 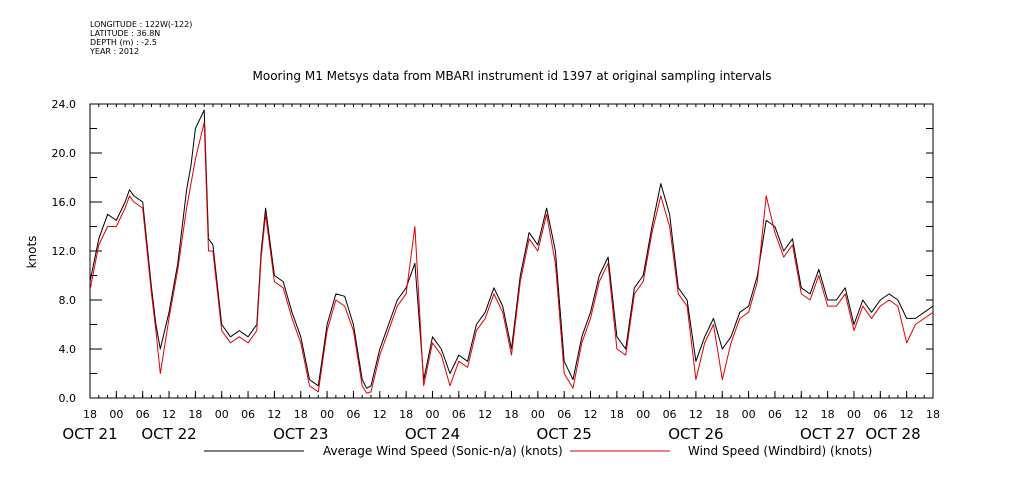 What do you see at coordinates (68, 300) in the screenshot?
I see `y-tick-label: 8.0` at bounding box center [68, 300].